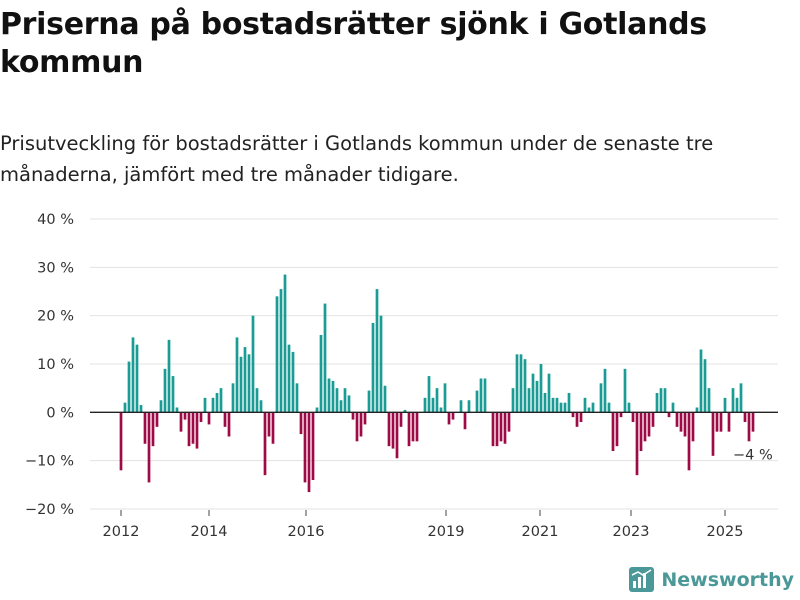  What do you see at coordinates (540, 532) in the screenshot?
I see `x-tick-label: 2021` at bounding box center [540, 532].